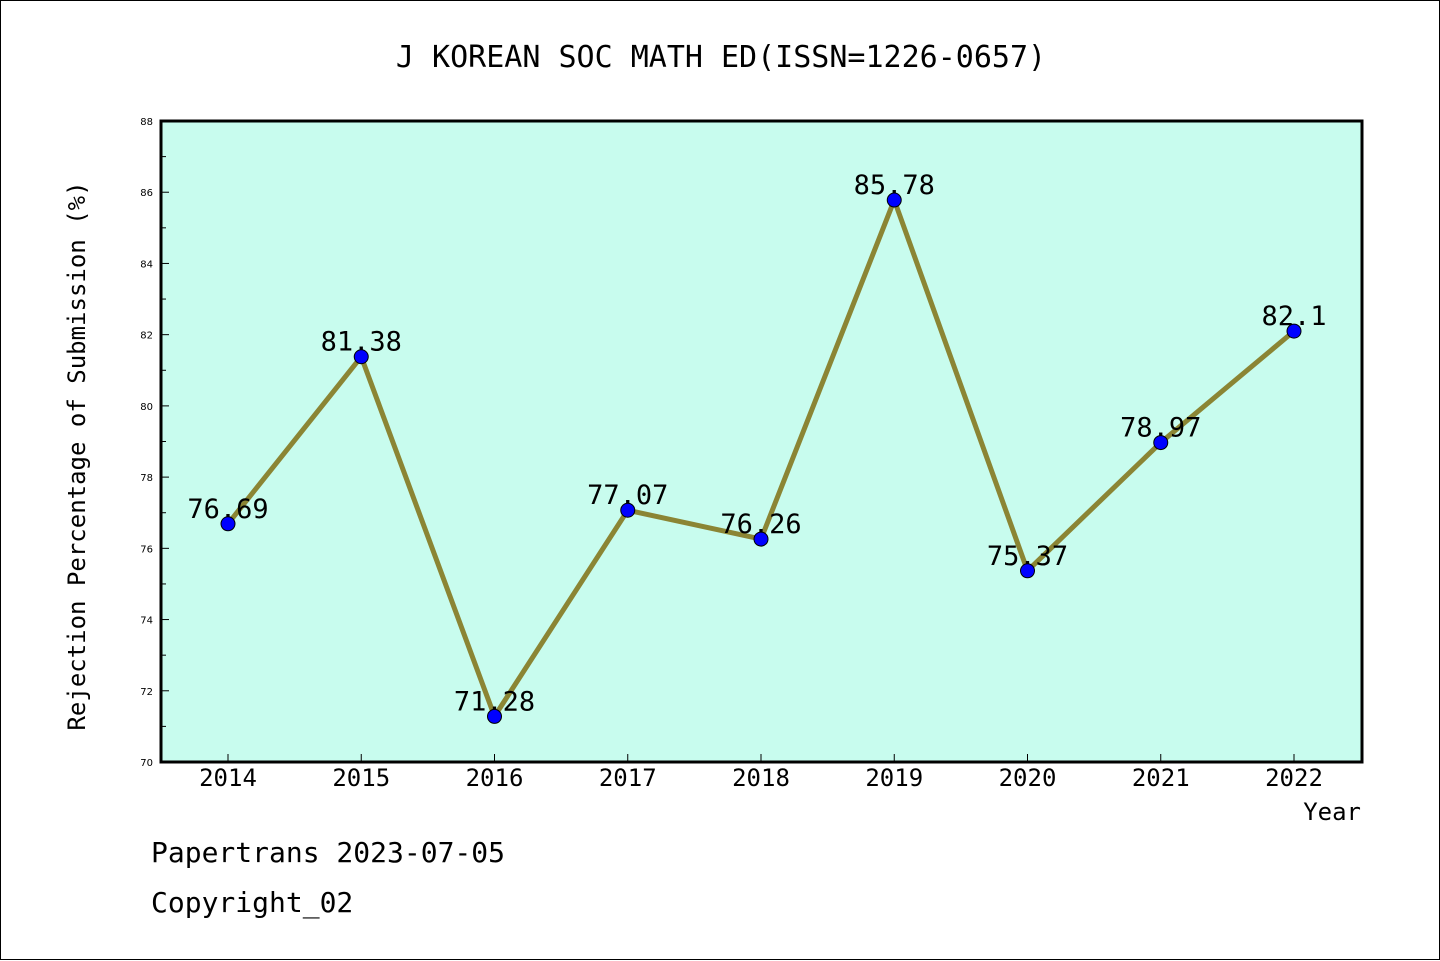  Describe the element at coordinates (328, 852) in the screenshot. I see `footer-credit: Papertrans 2023-07-05` at that location.